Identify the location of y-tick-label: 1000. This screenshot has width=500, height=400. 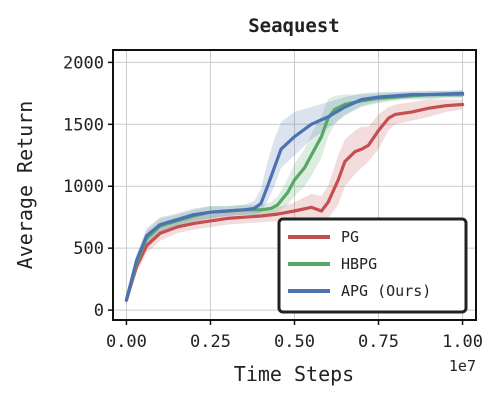
(83, 187).